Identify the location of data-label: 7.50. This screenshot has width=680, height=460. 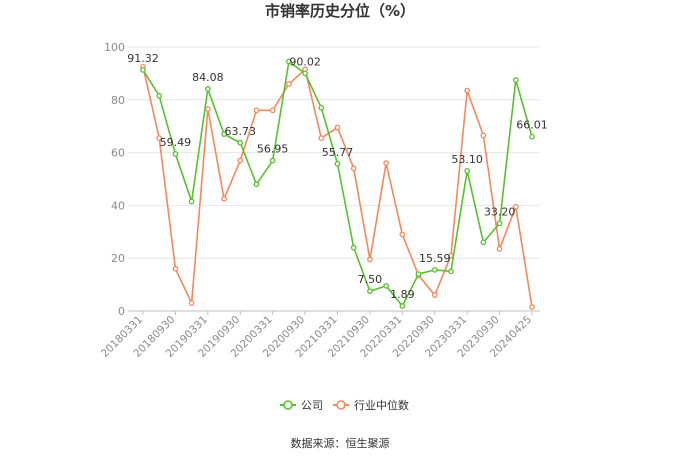
(370, 279).